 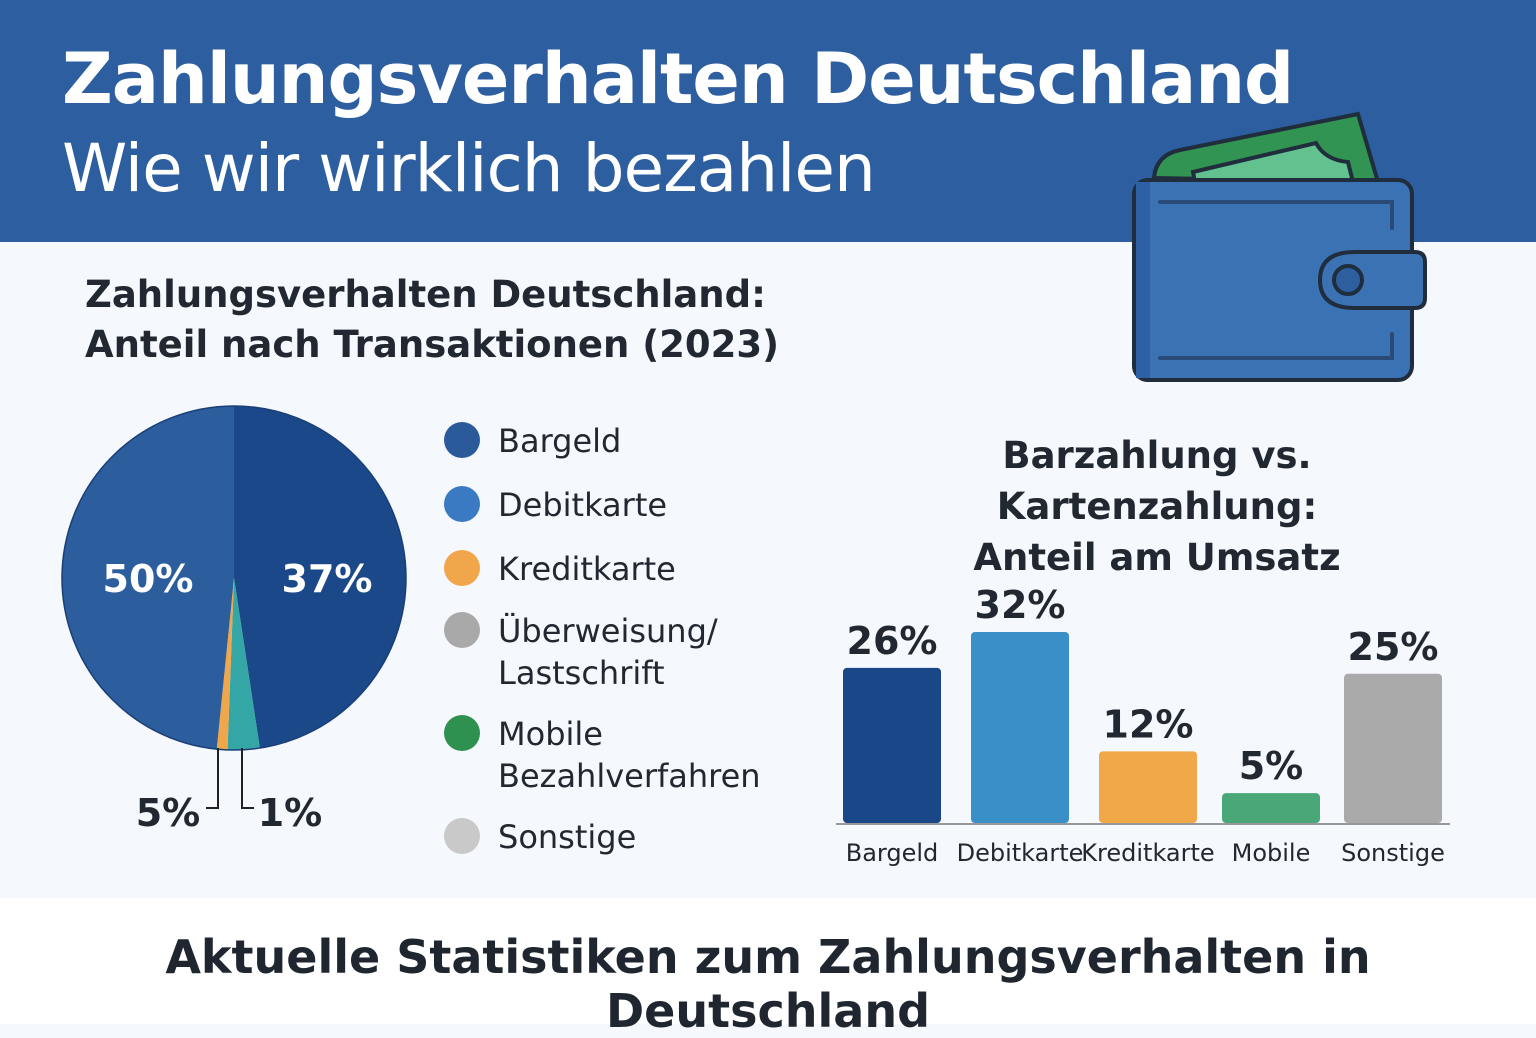 I want to click on pie-title-line1: Zahlungsverhalten Deutschland:, so click(x=425, y=294).